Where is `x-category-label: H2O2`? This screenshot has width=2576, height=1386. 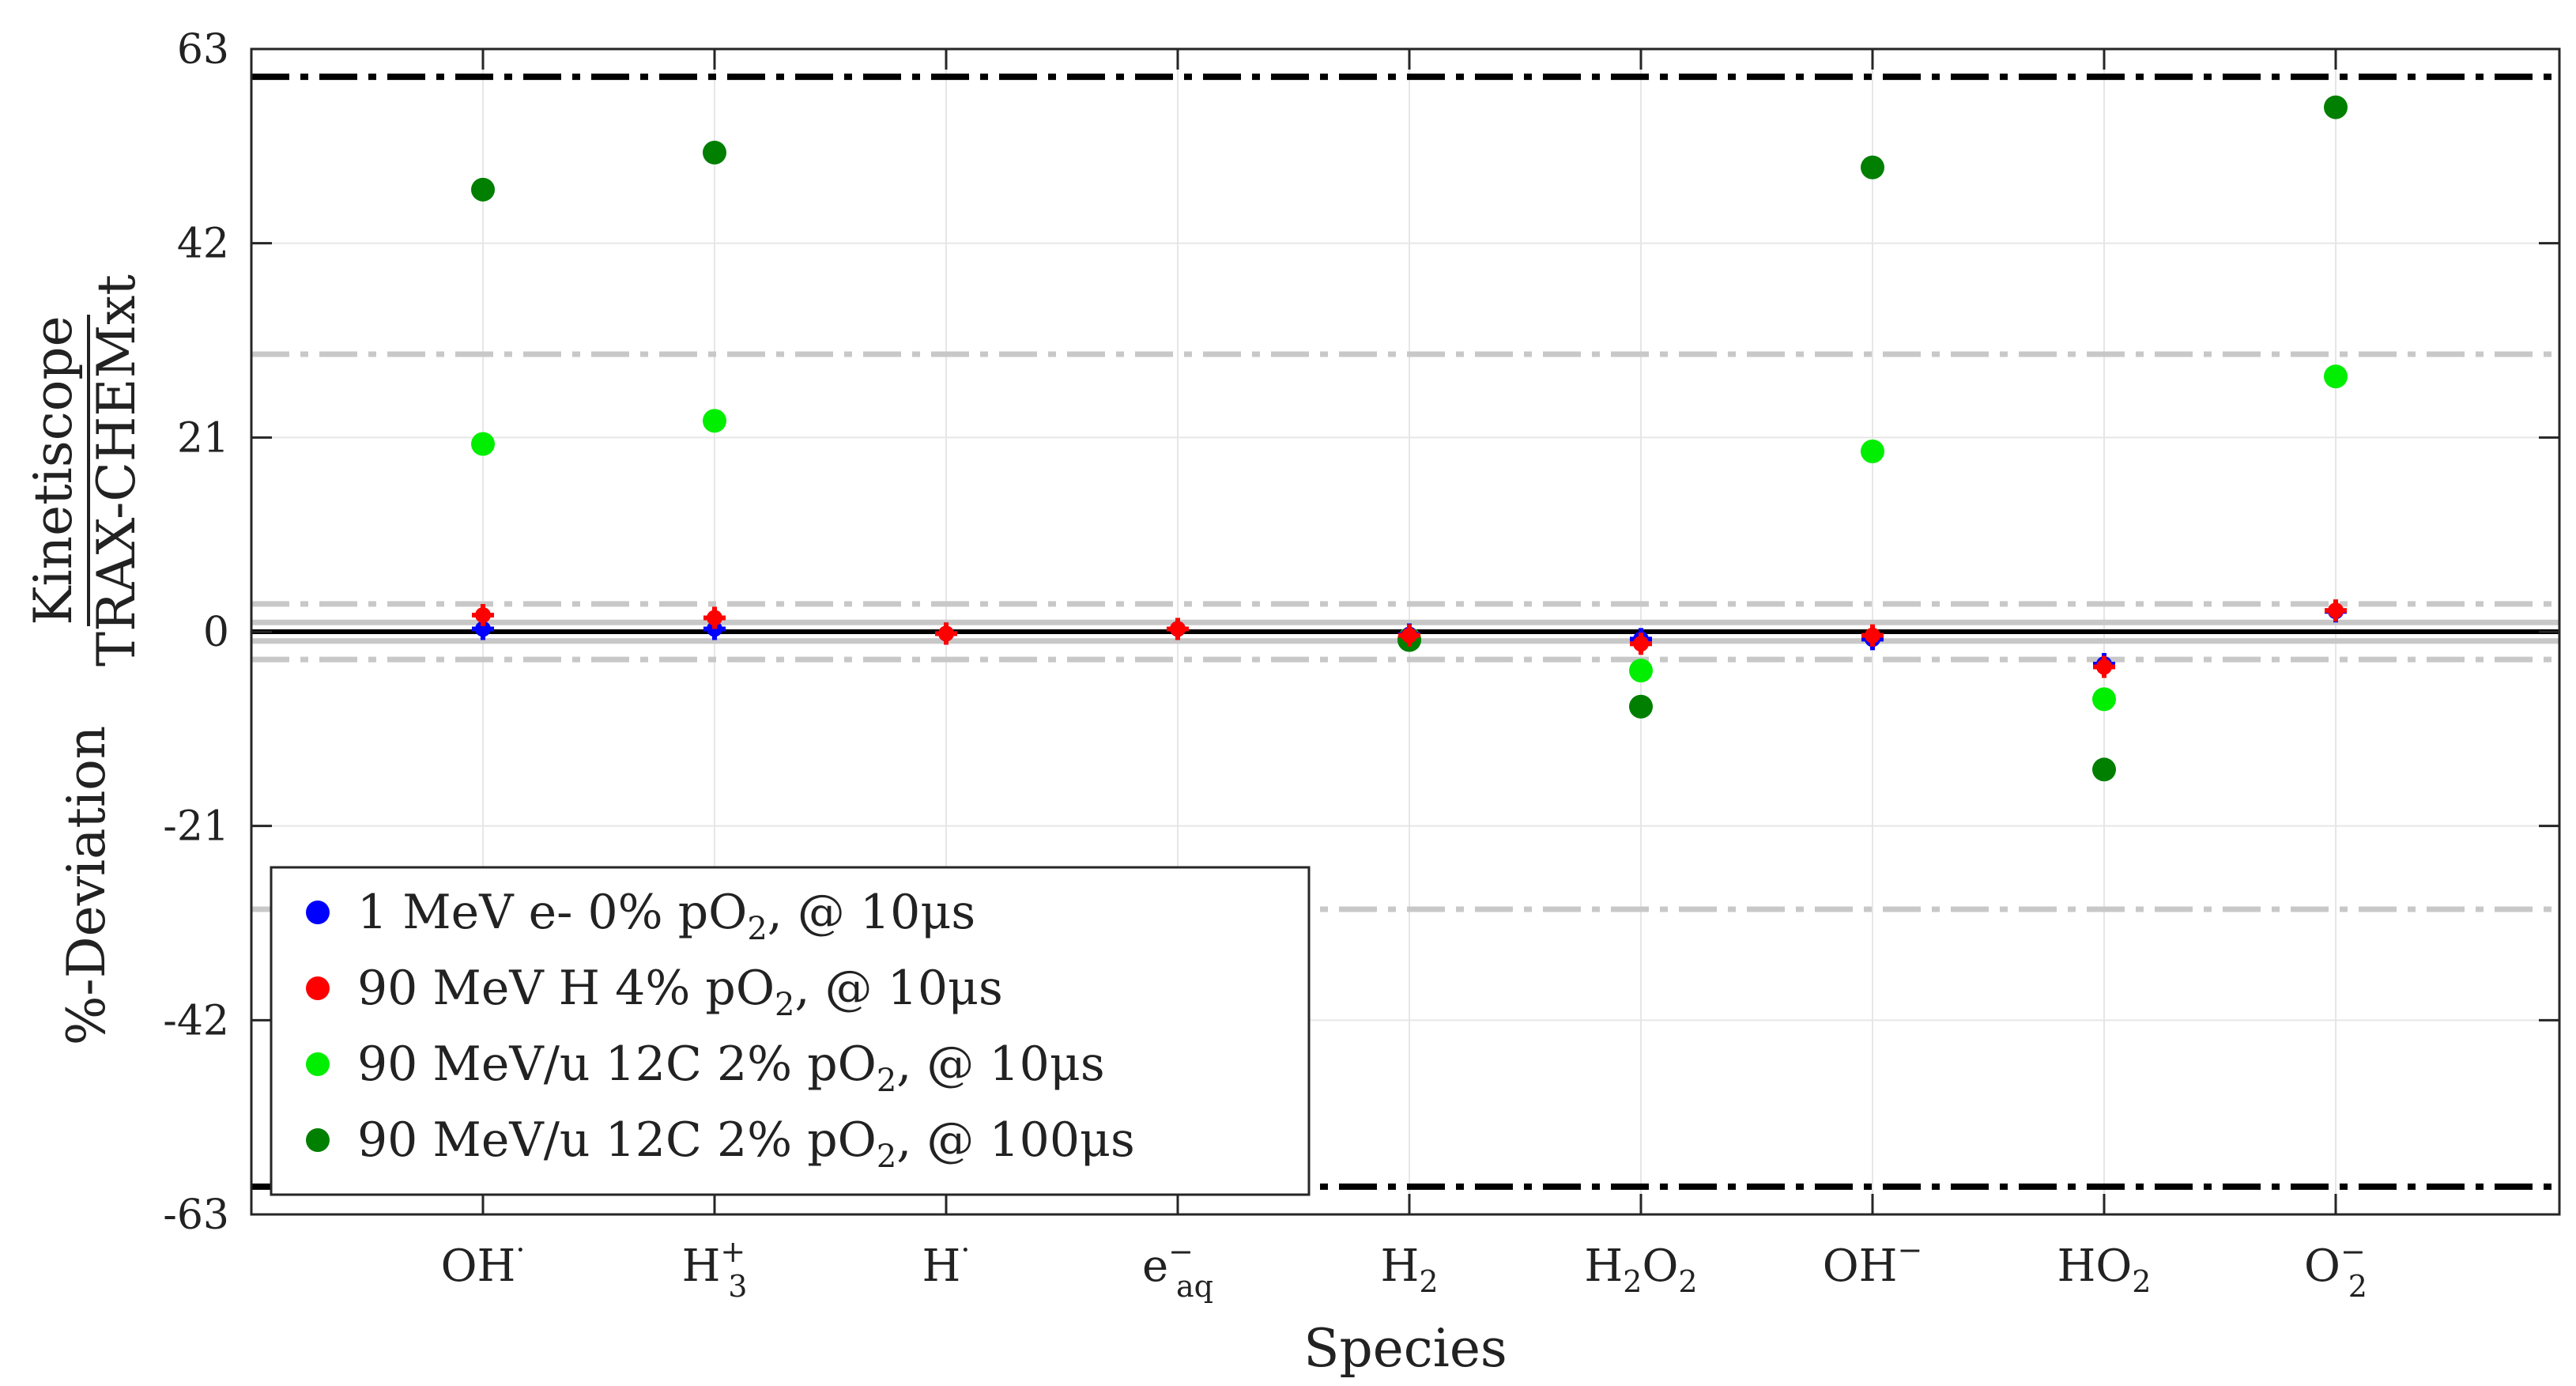
x-category-label: H2O2 is located at coordinates (1641, 1270).